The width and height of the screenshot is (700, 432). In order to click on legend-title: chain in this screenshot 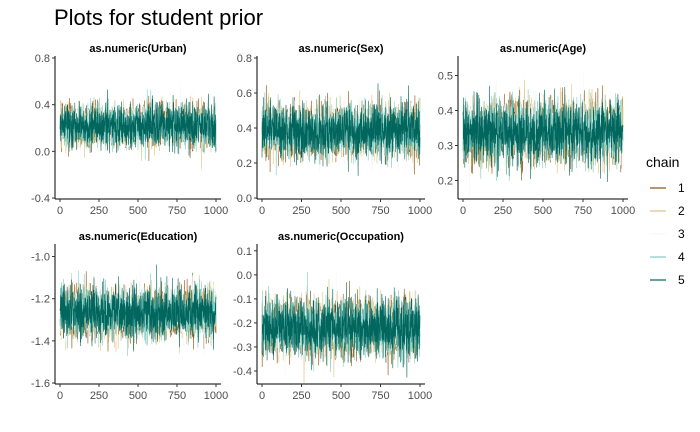, I will do `click(662, 162)`.